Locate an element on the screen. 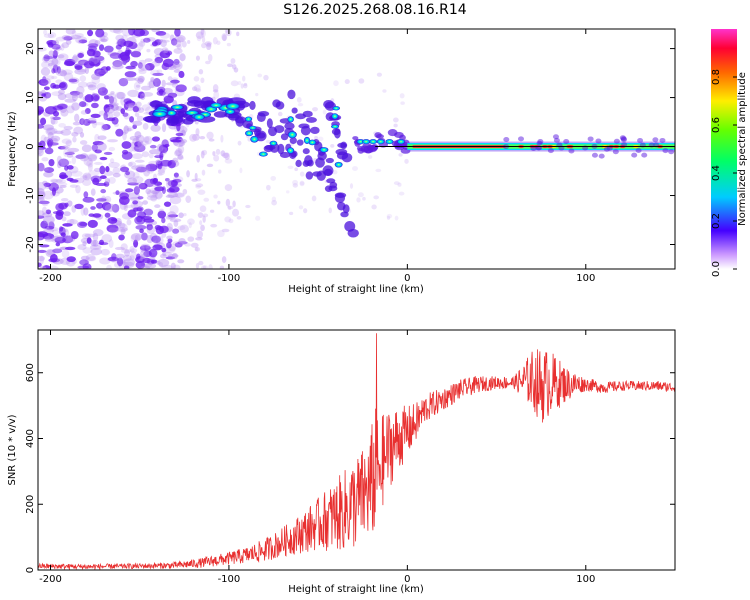 This screenshot has height=600, width=750. heatmap-x-tick-label: -100 is located at coordinates (229, 278).